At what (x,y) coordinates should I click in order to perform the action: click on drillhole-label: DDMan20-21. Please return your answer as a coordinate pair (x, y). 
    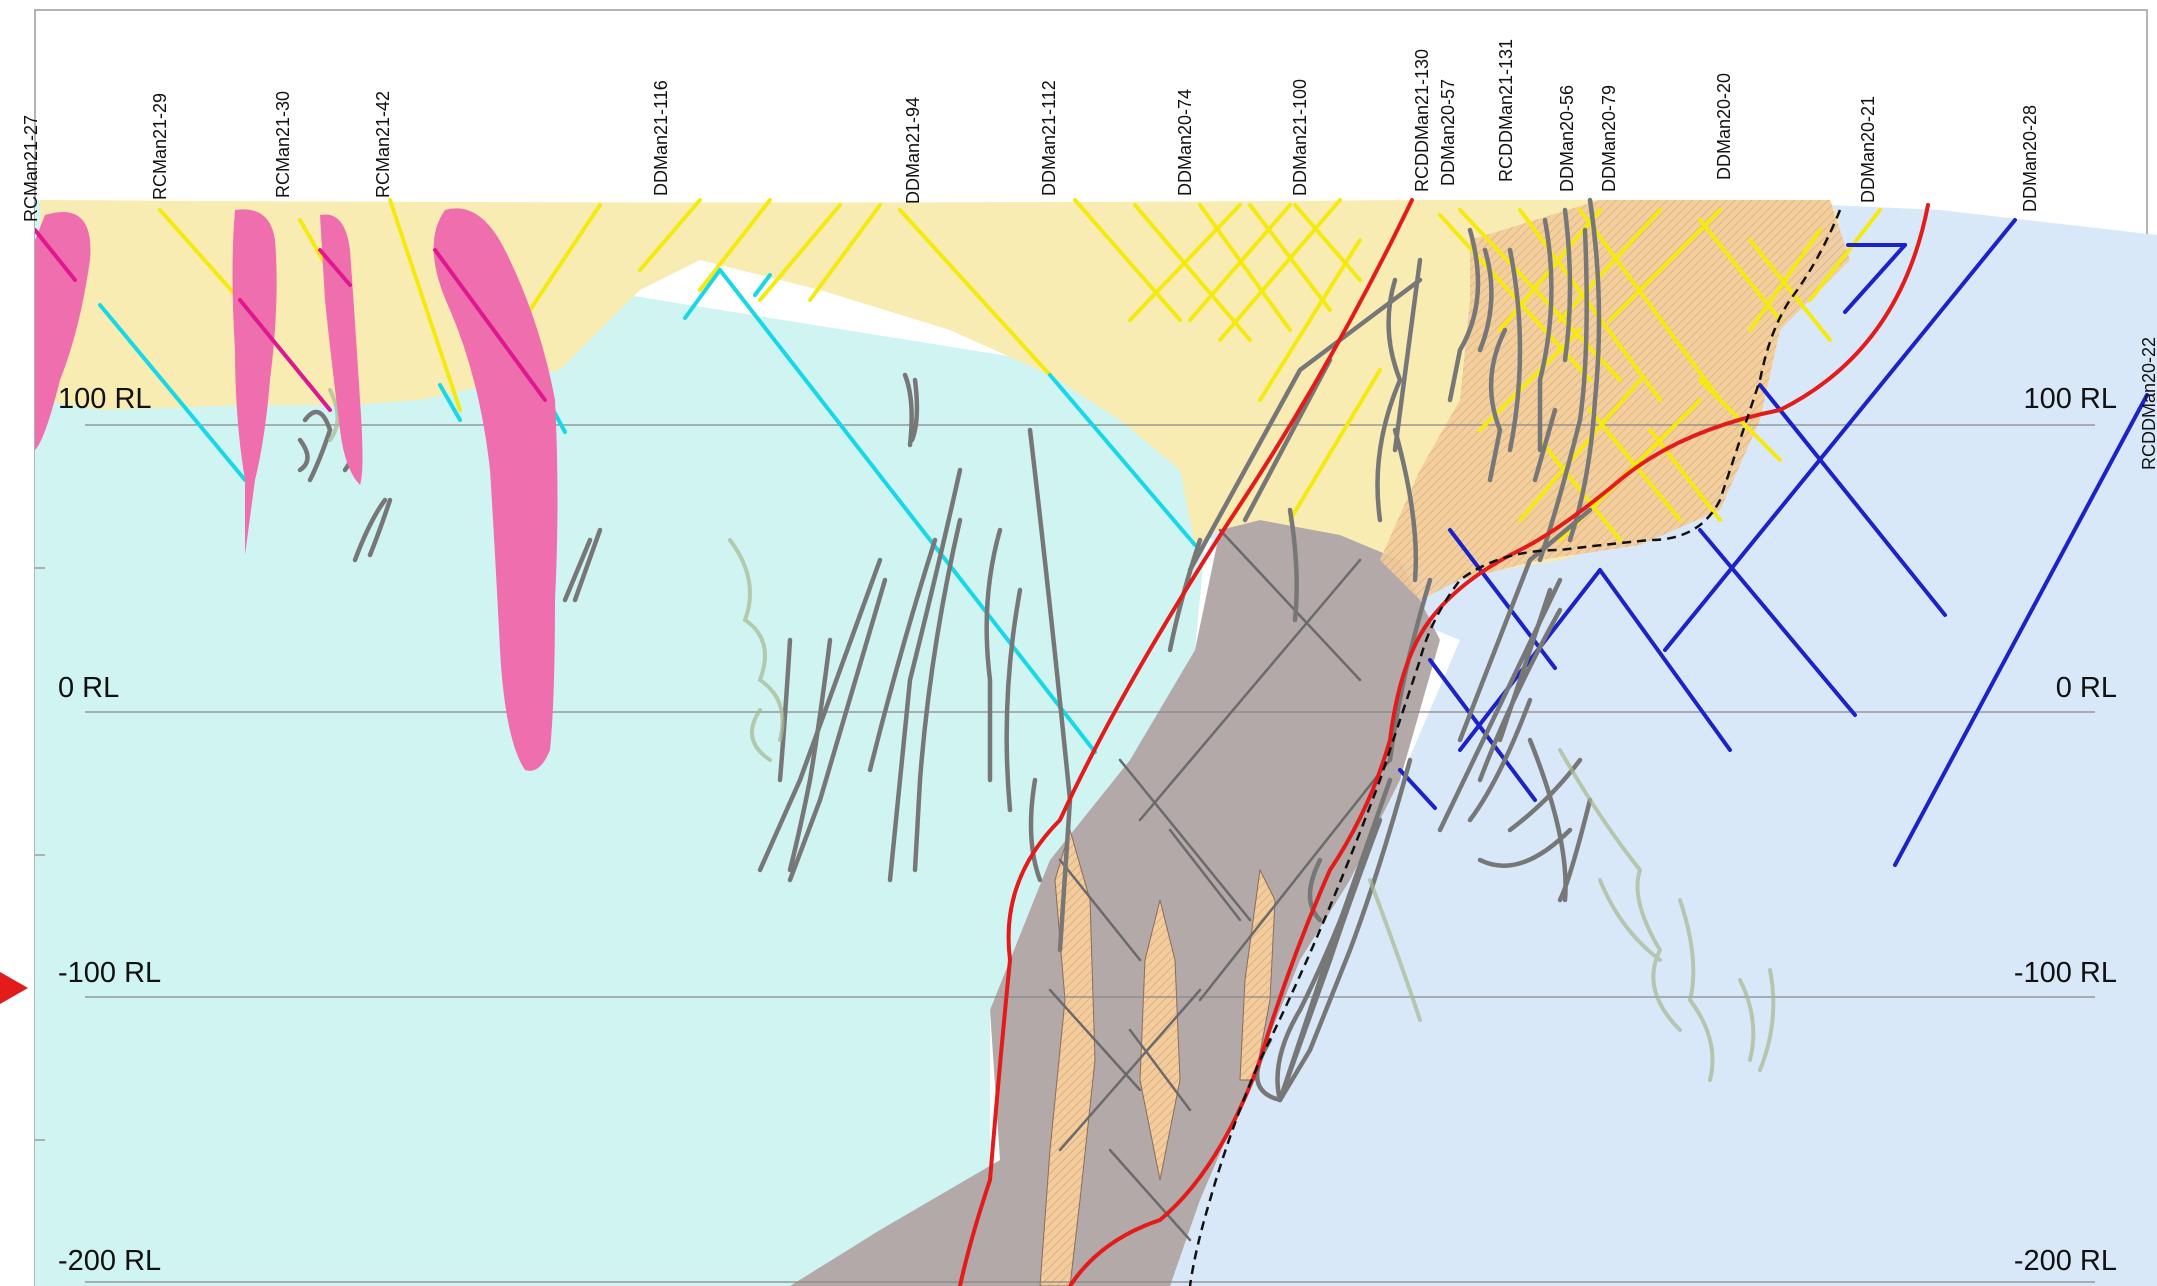
    Looking at the image, I should click on (1868, 149).